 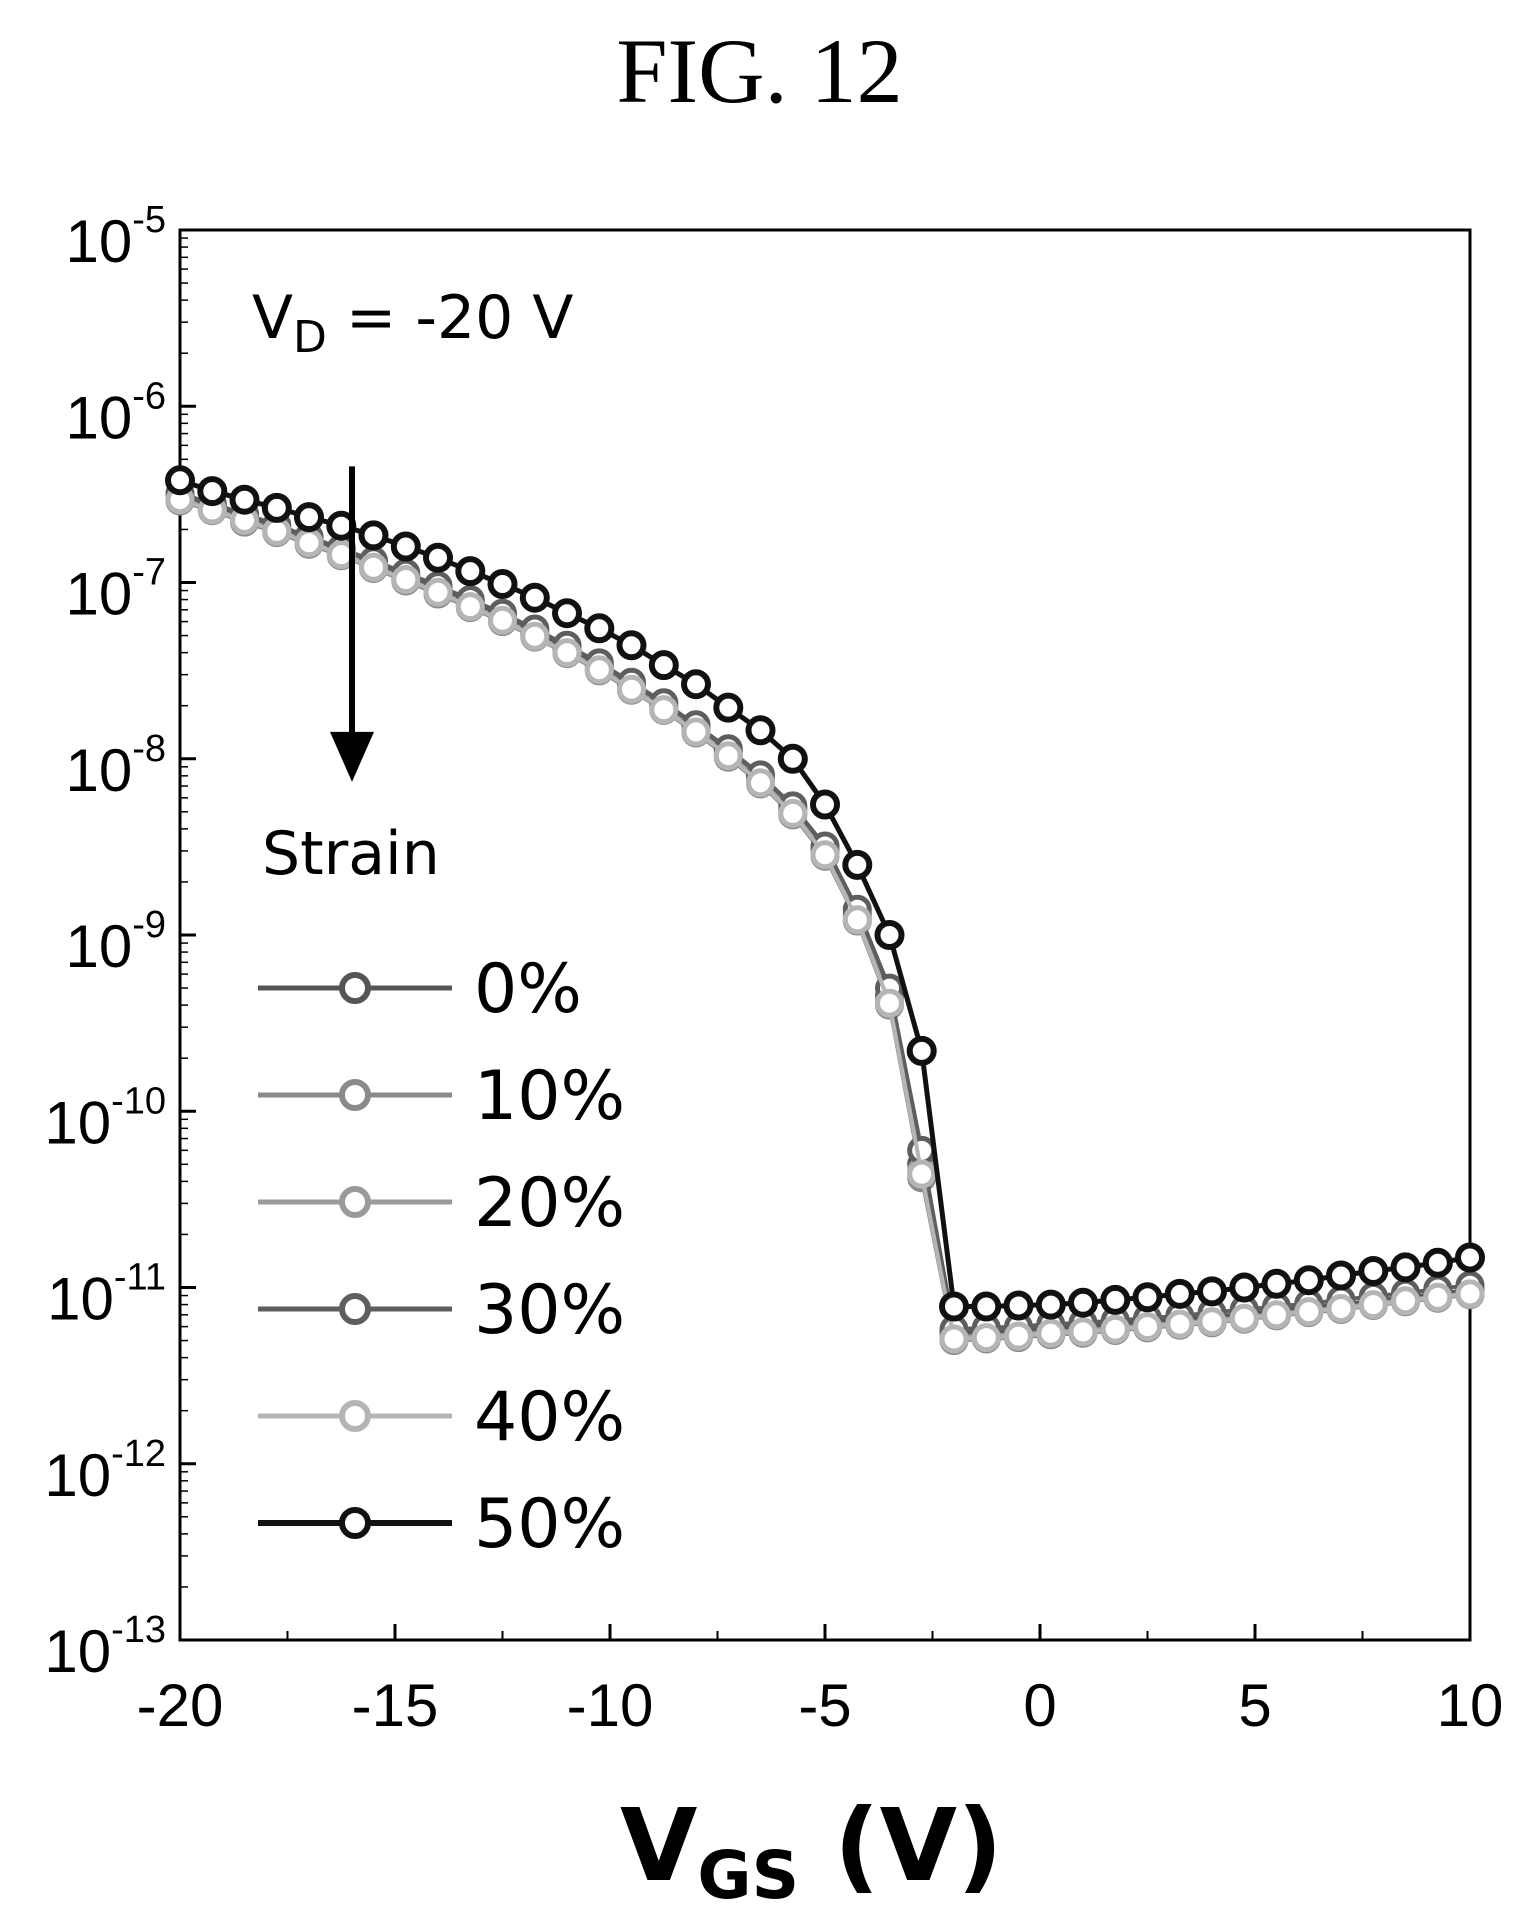 I want to click on xlabel-sub: GS, so click(x=748, y=1875).